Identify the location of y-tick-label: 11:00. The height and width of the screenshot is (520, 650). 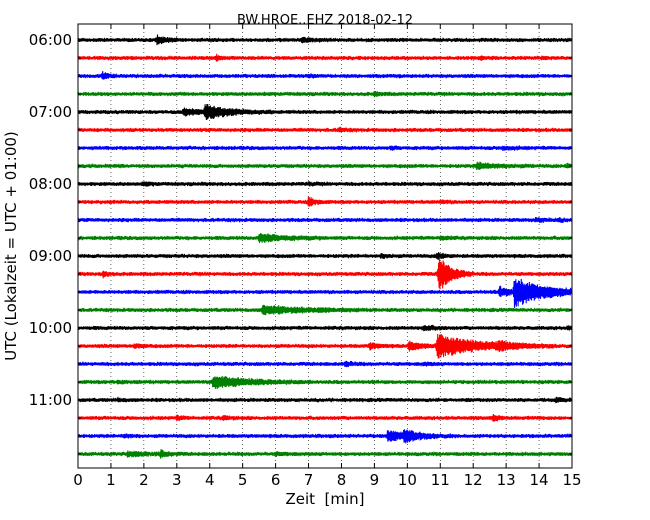
(50, 400).